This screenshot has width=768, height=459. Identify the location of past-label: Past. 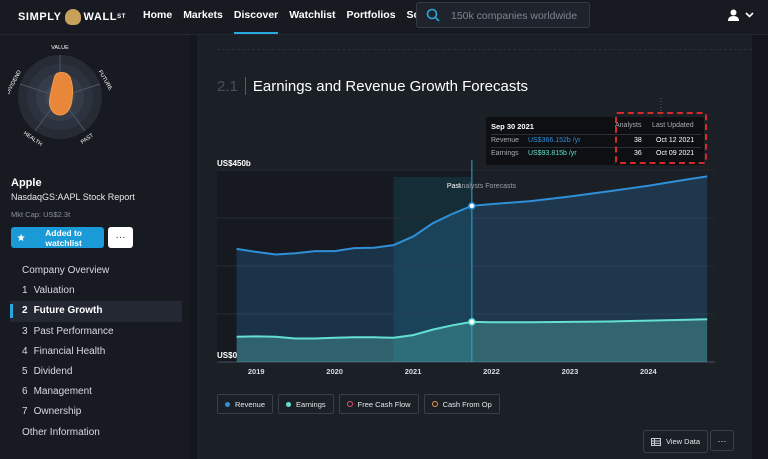
(454, 186).